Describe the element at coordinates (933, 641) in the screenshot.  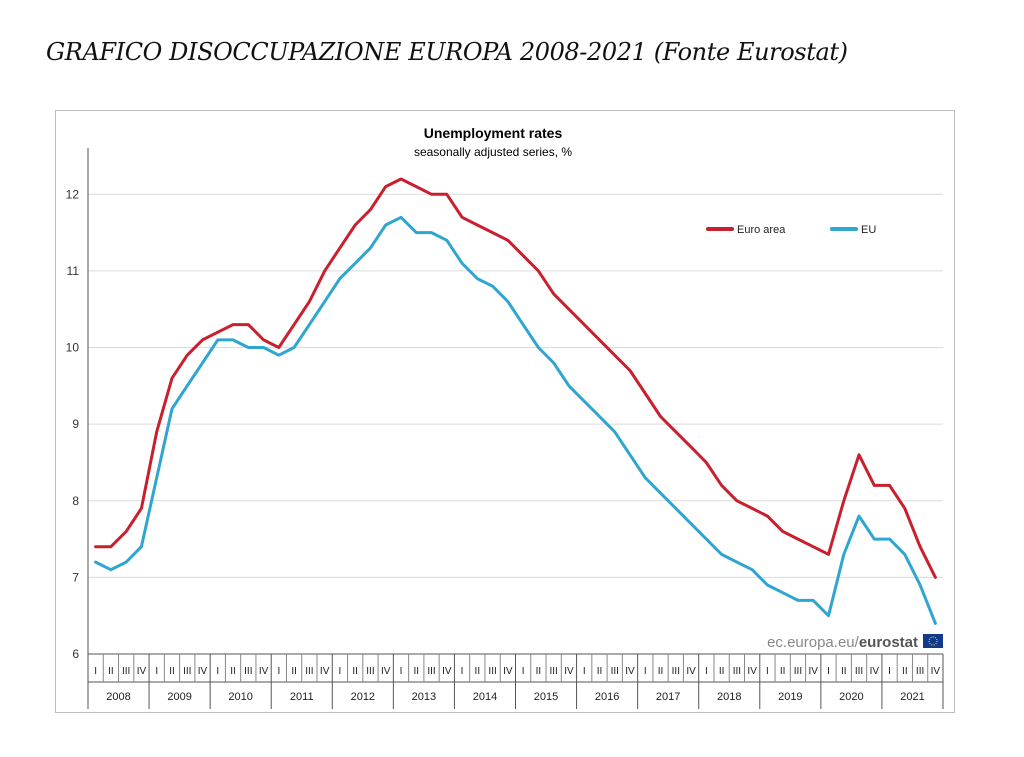
I see `eu-flag-icon` at that location.